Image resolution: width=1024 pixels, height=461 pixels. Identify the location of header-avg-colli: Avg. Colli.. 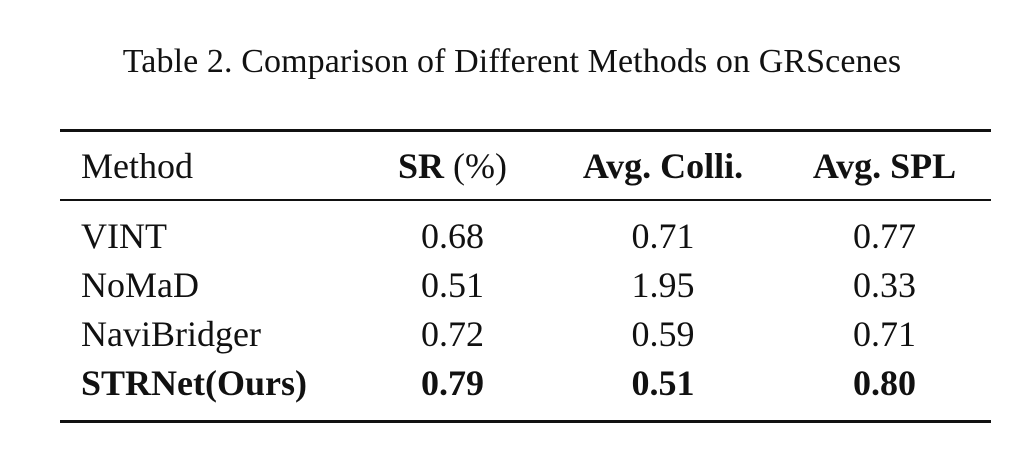
(663, 166).